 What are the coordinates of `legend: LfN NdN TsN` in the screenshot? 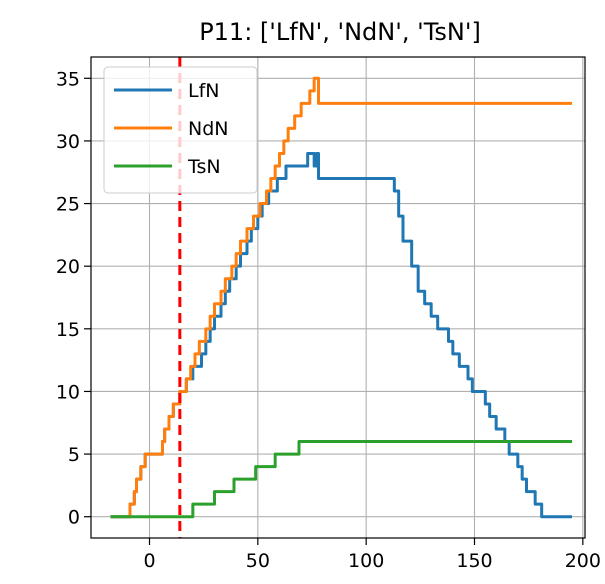 It's located at (180, 130).